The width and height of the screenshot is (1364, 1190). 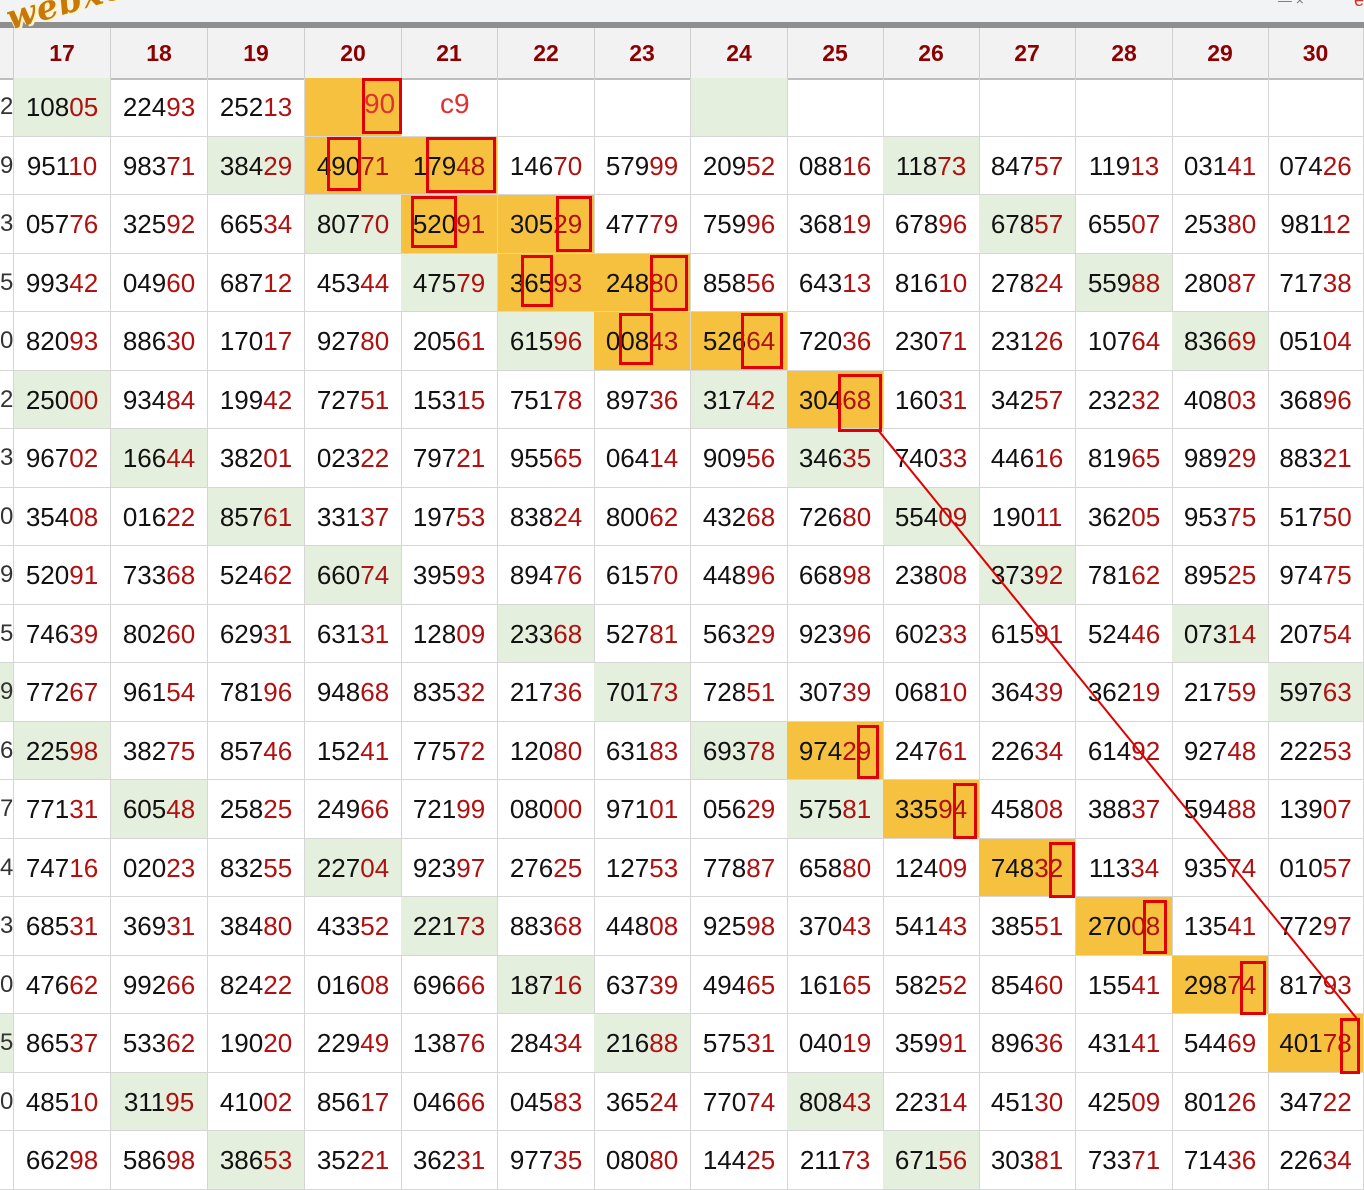 What do you see at coordinates (1242, 341) in the screenshot?
I see `cell-suffix: 69` at bounding box center [1242, 341].